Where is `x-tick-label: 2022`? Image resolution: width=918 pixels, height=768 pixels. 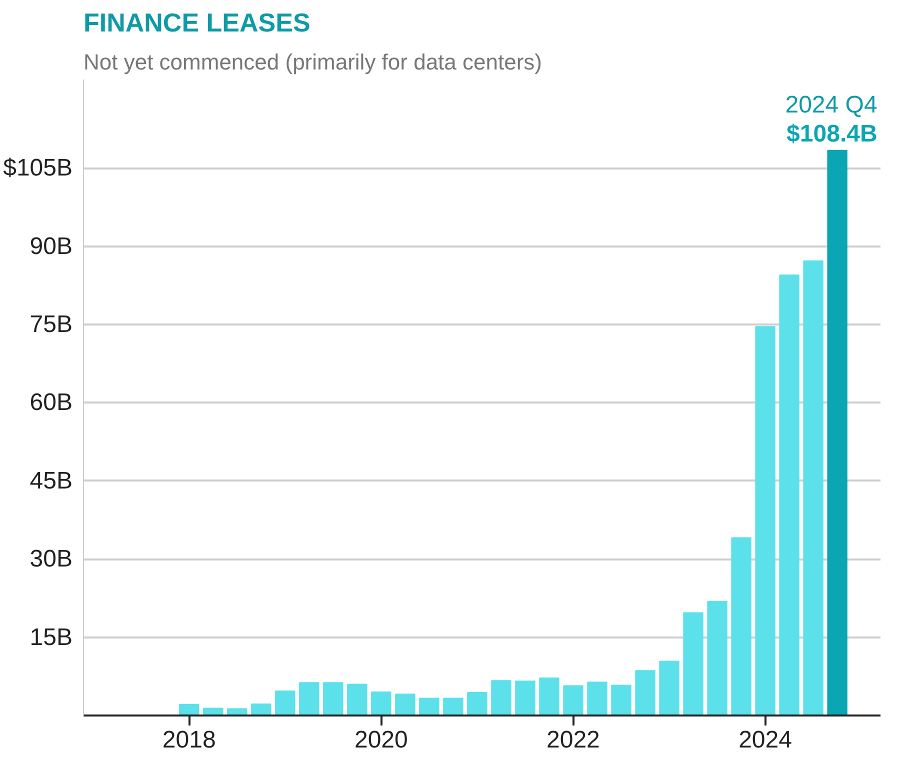
x-tick-label: 2022 is located at coordinates (573, 740).